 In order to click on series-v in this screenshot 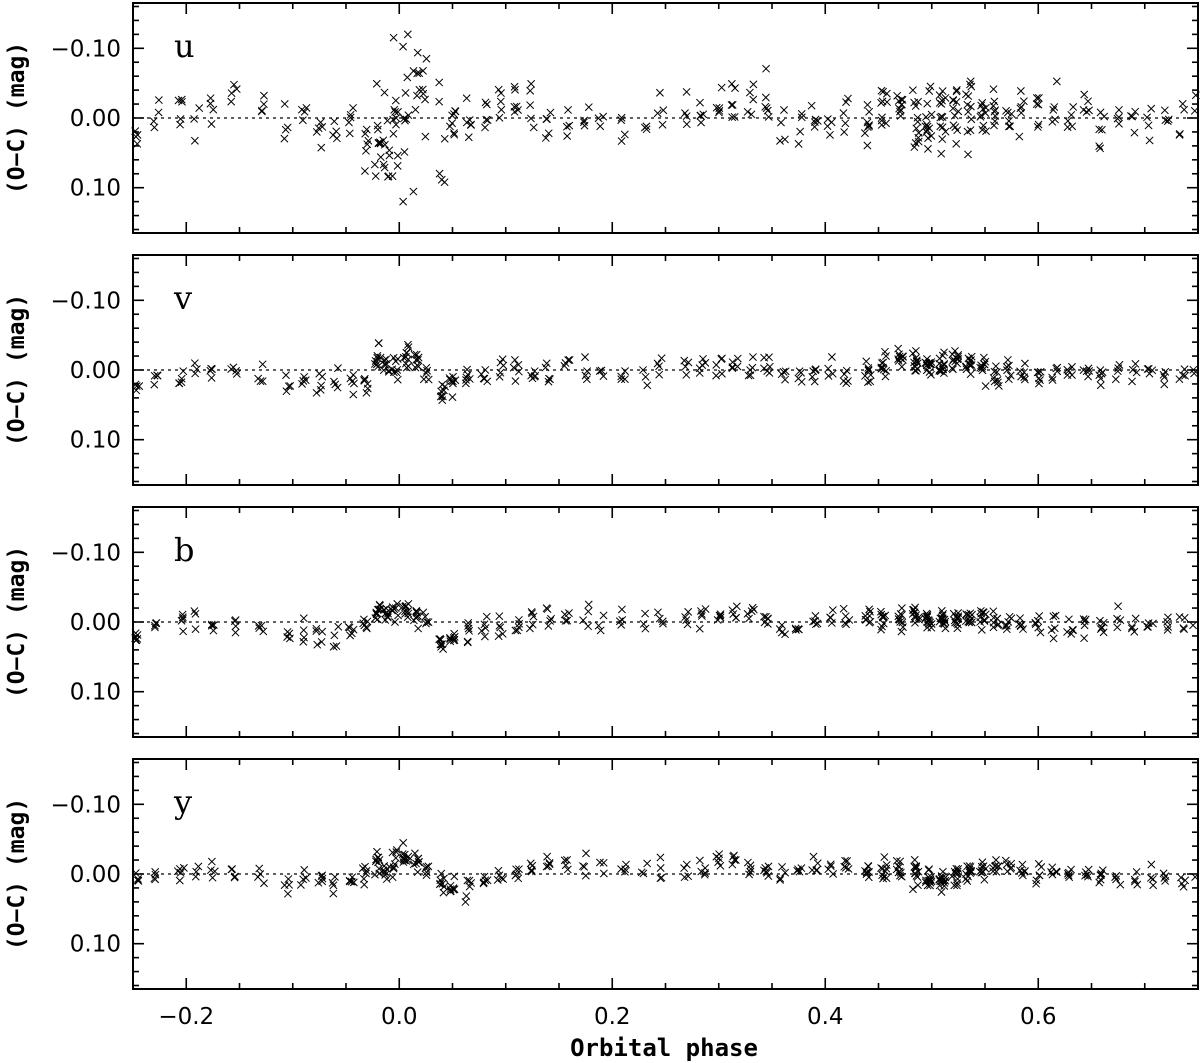, I will do `click(665, 372)`.